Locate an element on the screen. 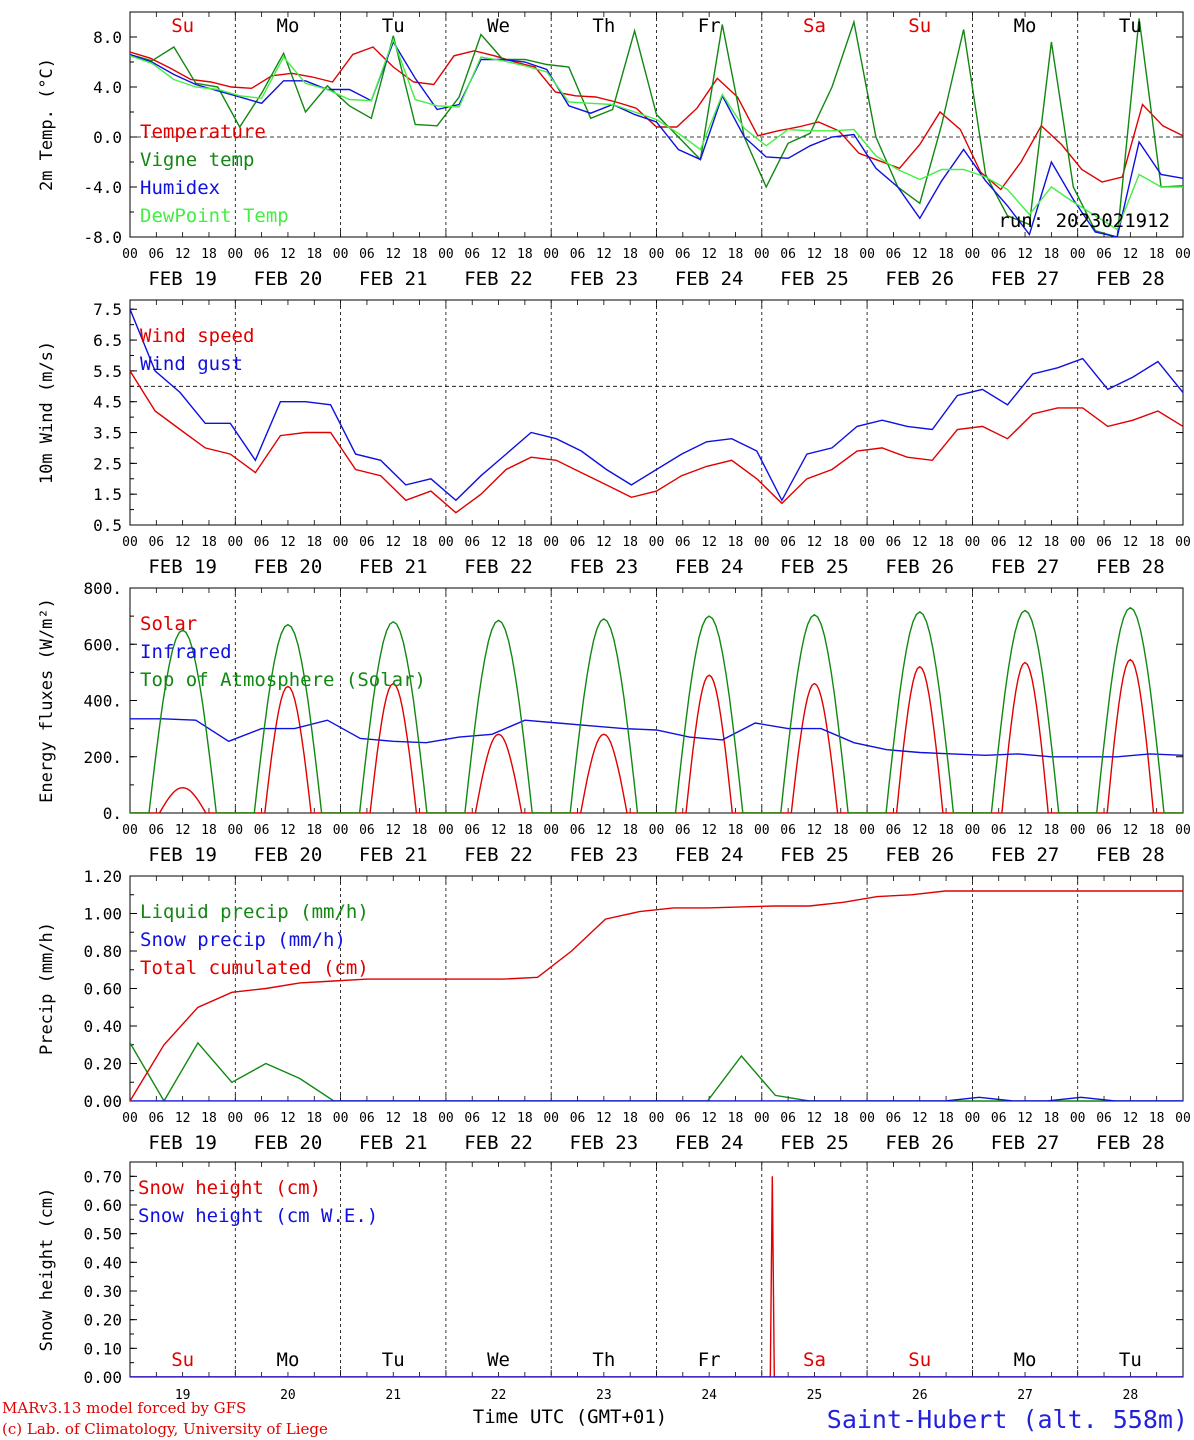 This screenshot has width=1194, height=1440. day-label: FEB 25 is located at coordinates (814, 279).